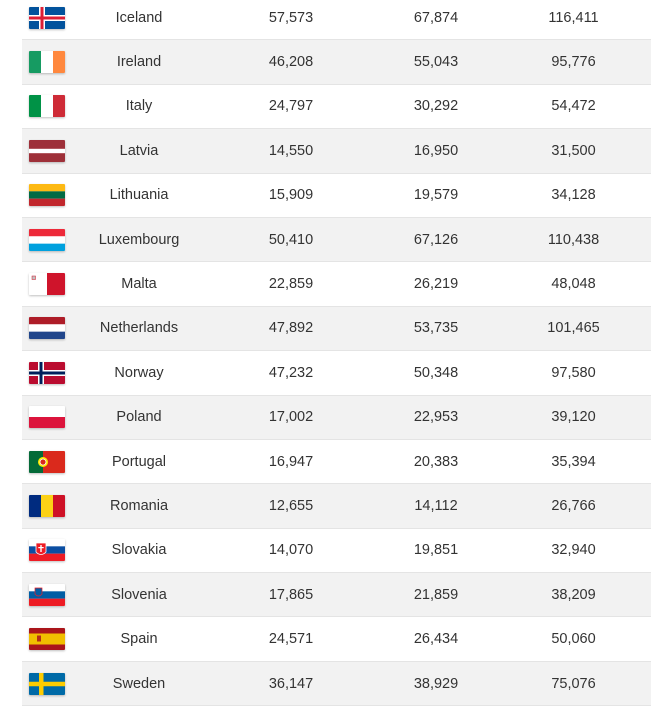 The width and height of the screenshot is (654, 712). Describe the element at coordinates (291, 195) in the screenshot. I see `value-col1: 15,909` at that location.